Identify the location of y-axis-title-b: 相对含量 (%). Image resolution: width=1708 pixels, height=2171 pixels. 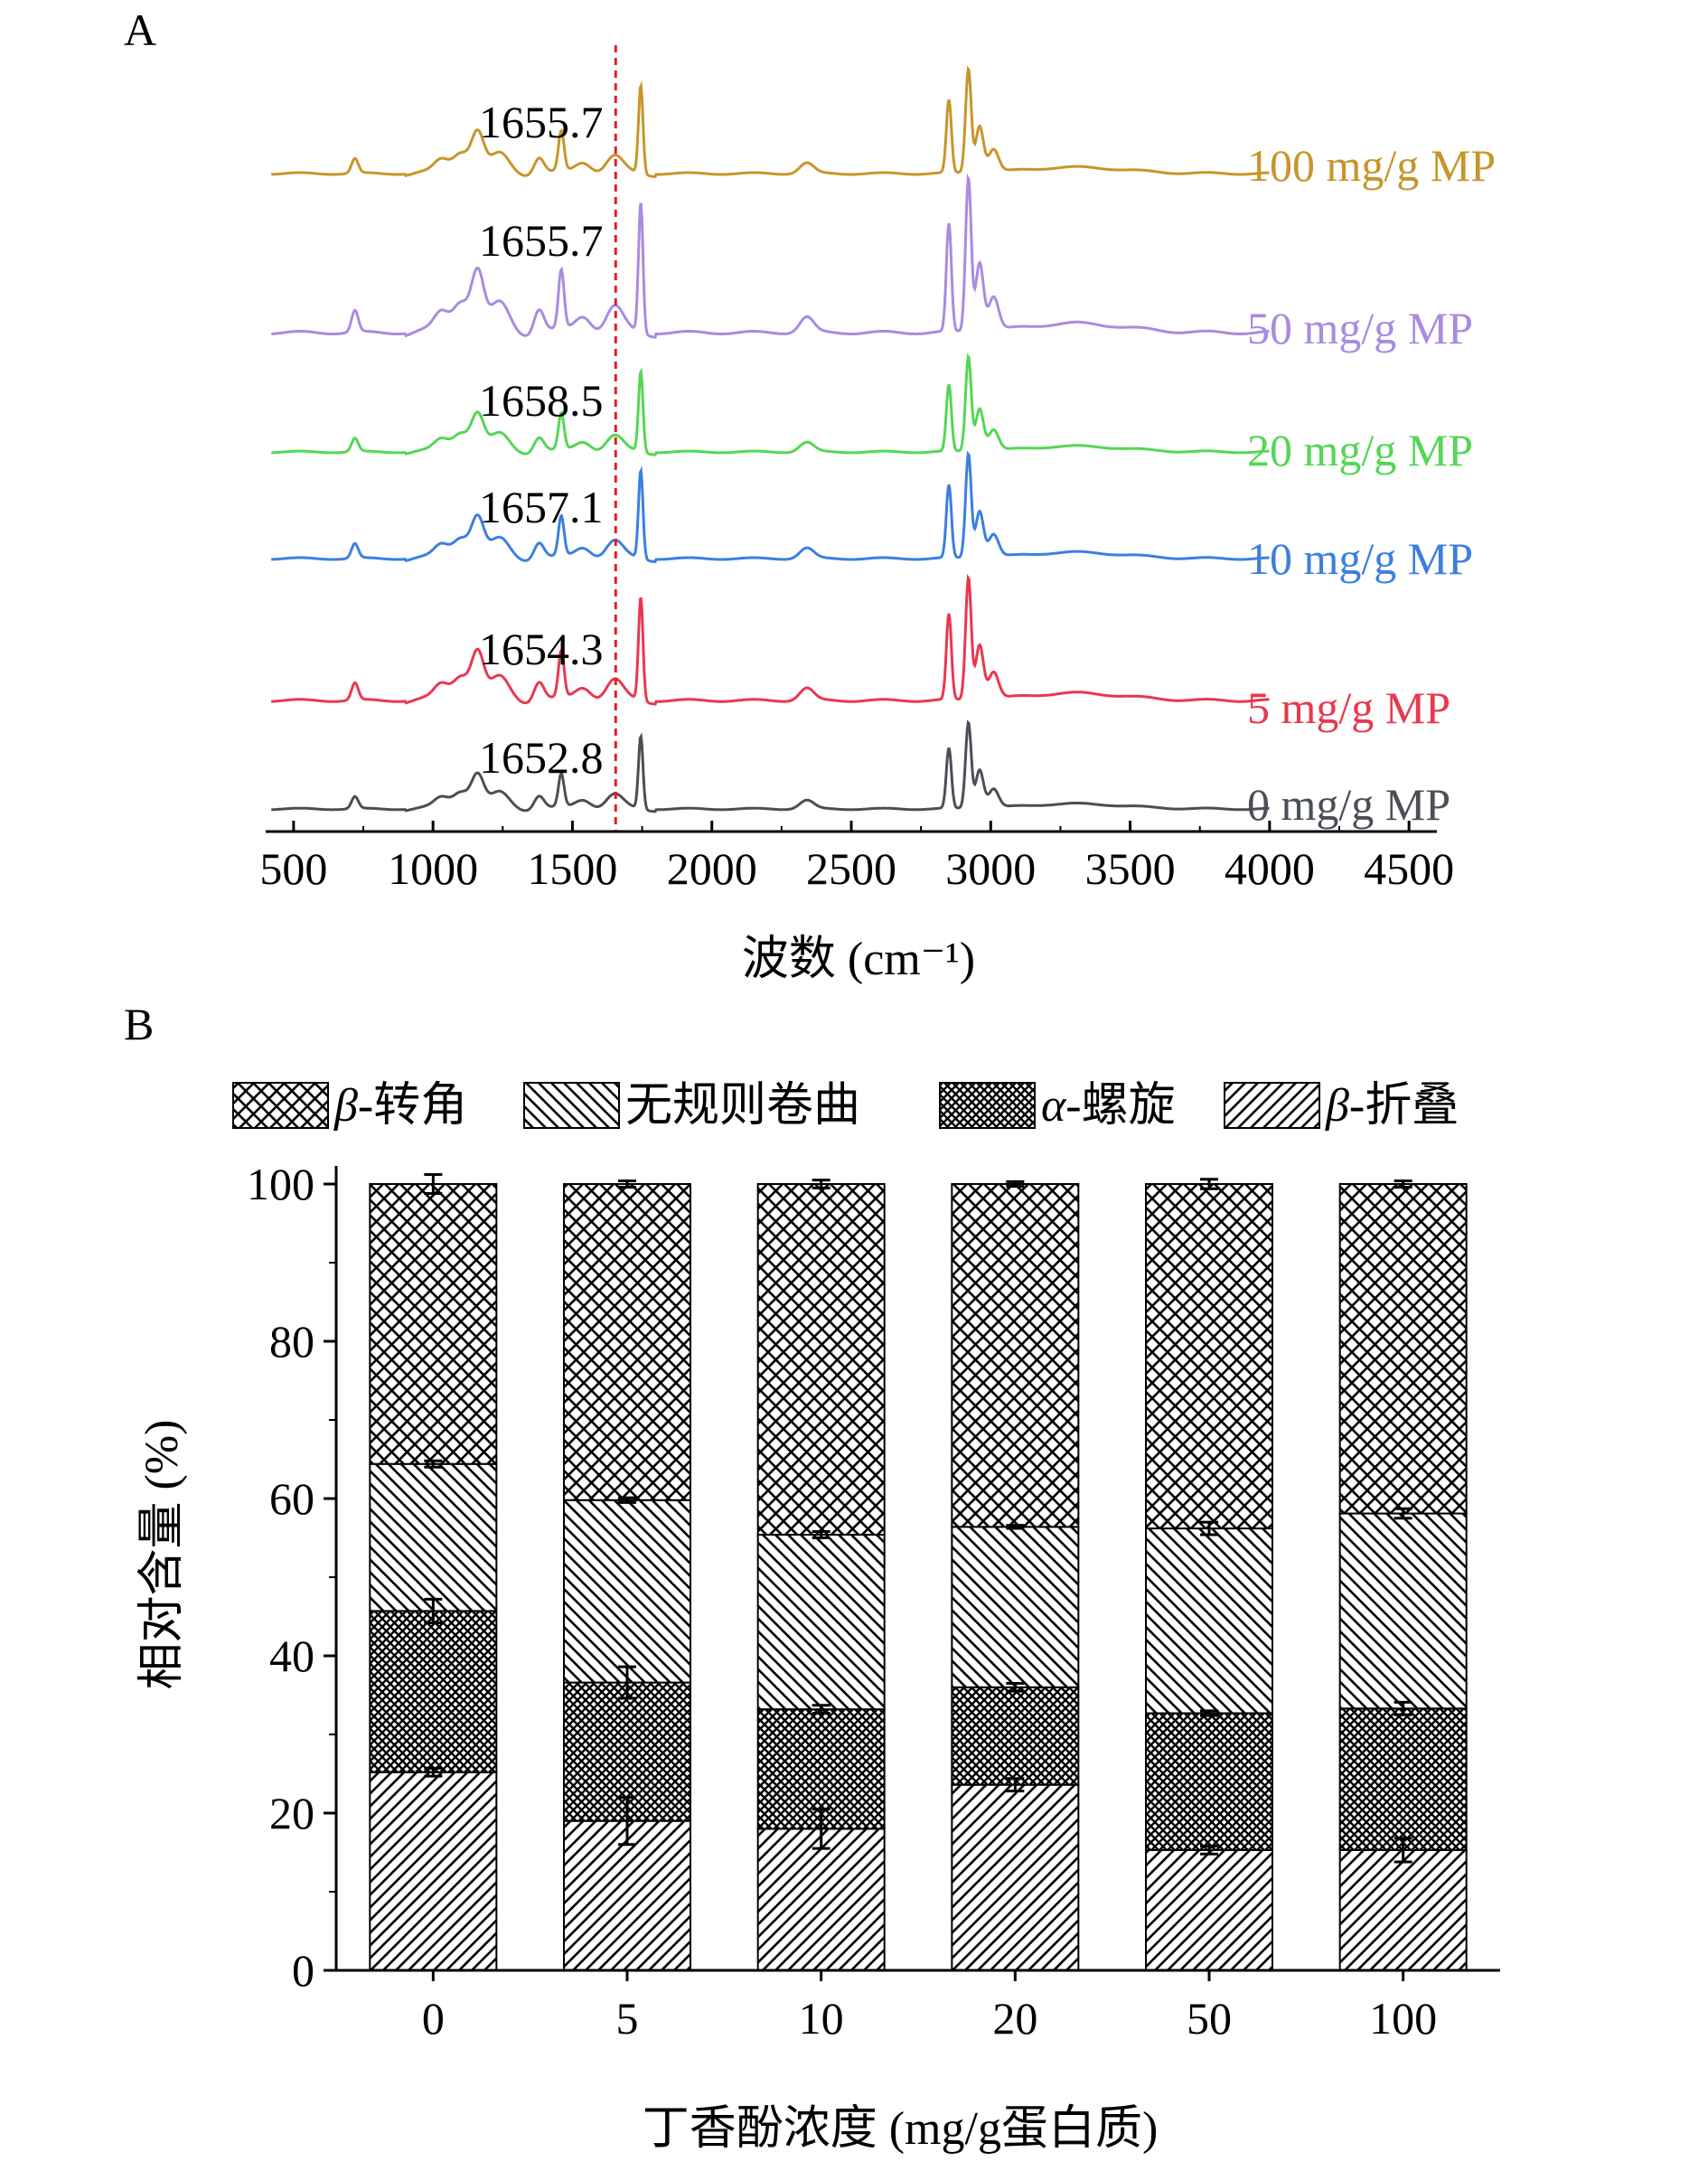
(162, 1555).